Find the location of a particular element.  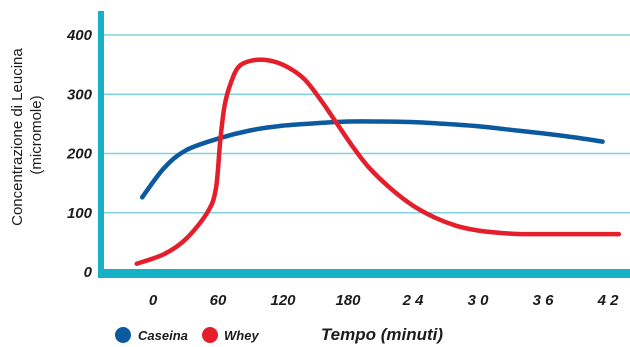

y-tick-labels: 0 100 200 300 400 is located at coordinates (79, 154).